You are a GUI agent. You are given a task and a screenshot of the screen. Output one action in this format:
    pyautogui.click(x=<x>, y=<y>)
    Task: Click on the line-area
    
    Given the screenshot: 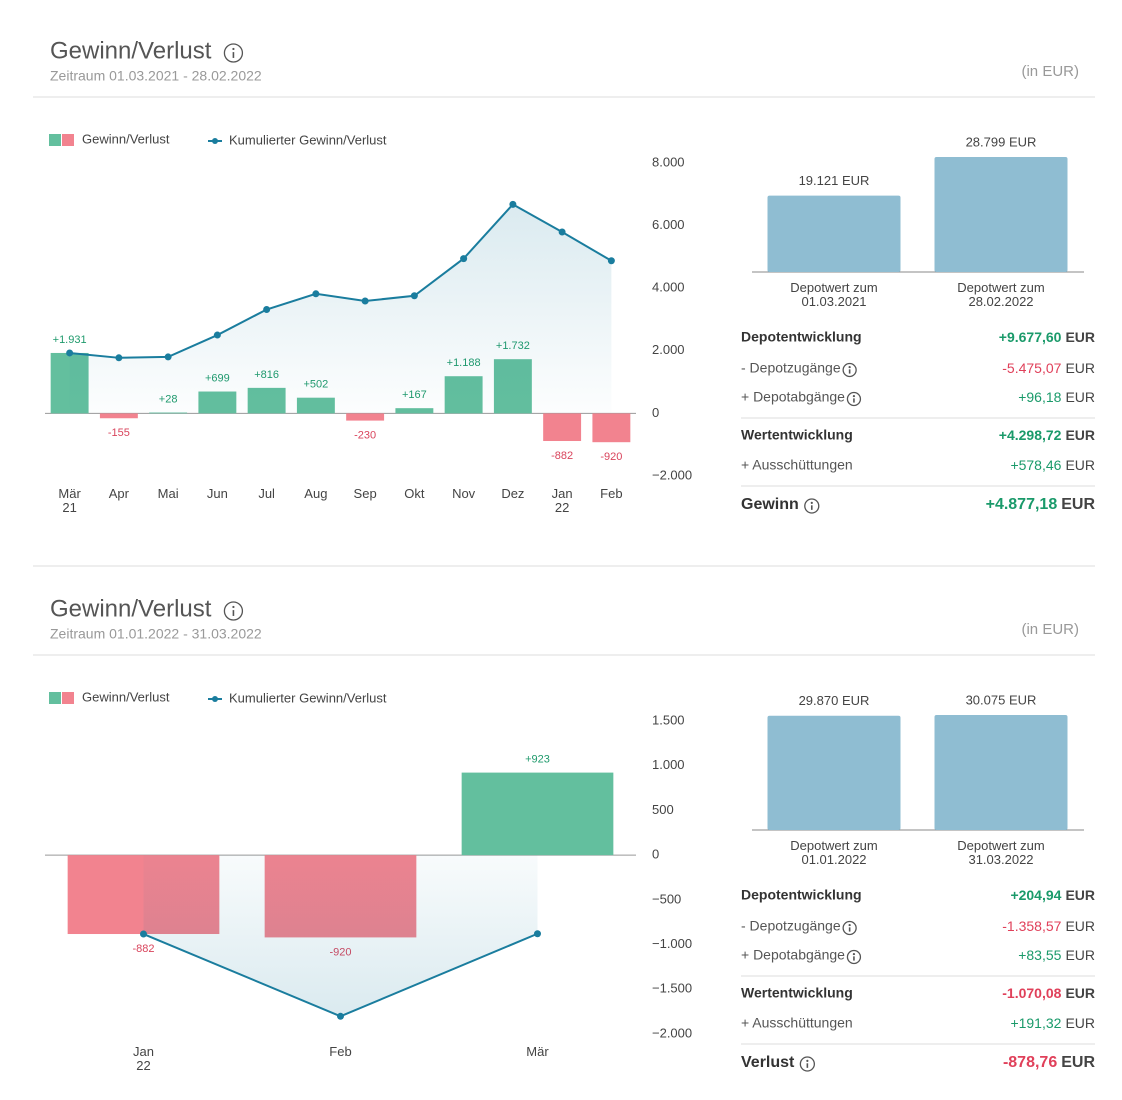 What is the action you would take?
    pyautogui.click(x=340, y=936)
    